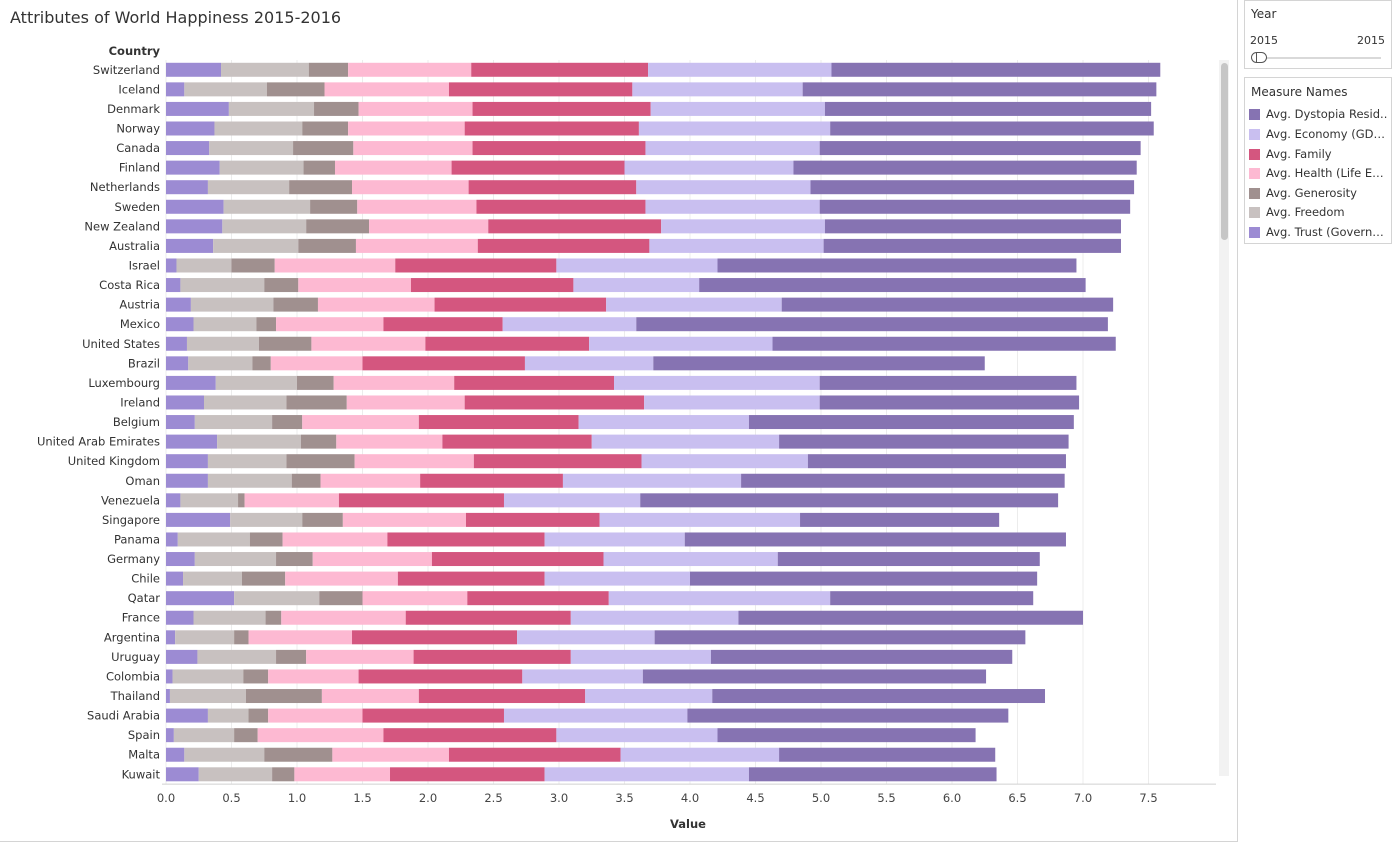 This screenshot has height=844, width=1400. Describe the element at coordinates (144, 265) in the screenshot. I see `country-label: Israel` at that location.